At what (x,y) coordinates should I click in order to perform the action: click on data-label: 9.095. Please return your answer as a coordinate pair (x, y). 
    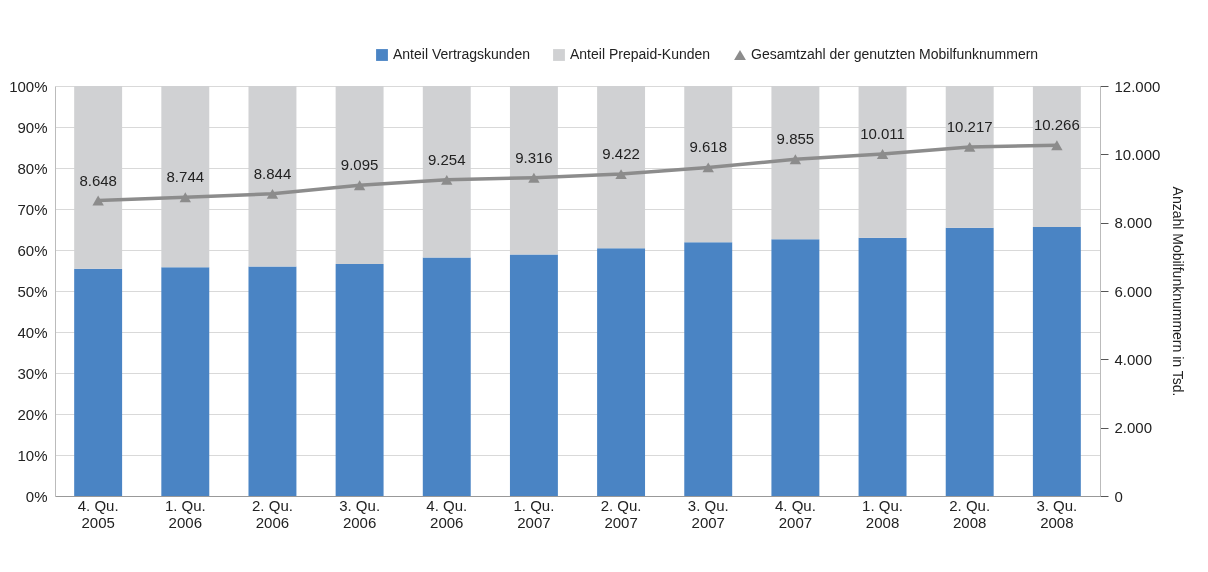
    Looking at the image, I should click on (359, 165).